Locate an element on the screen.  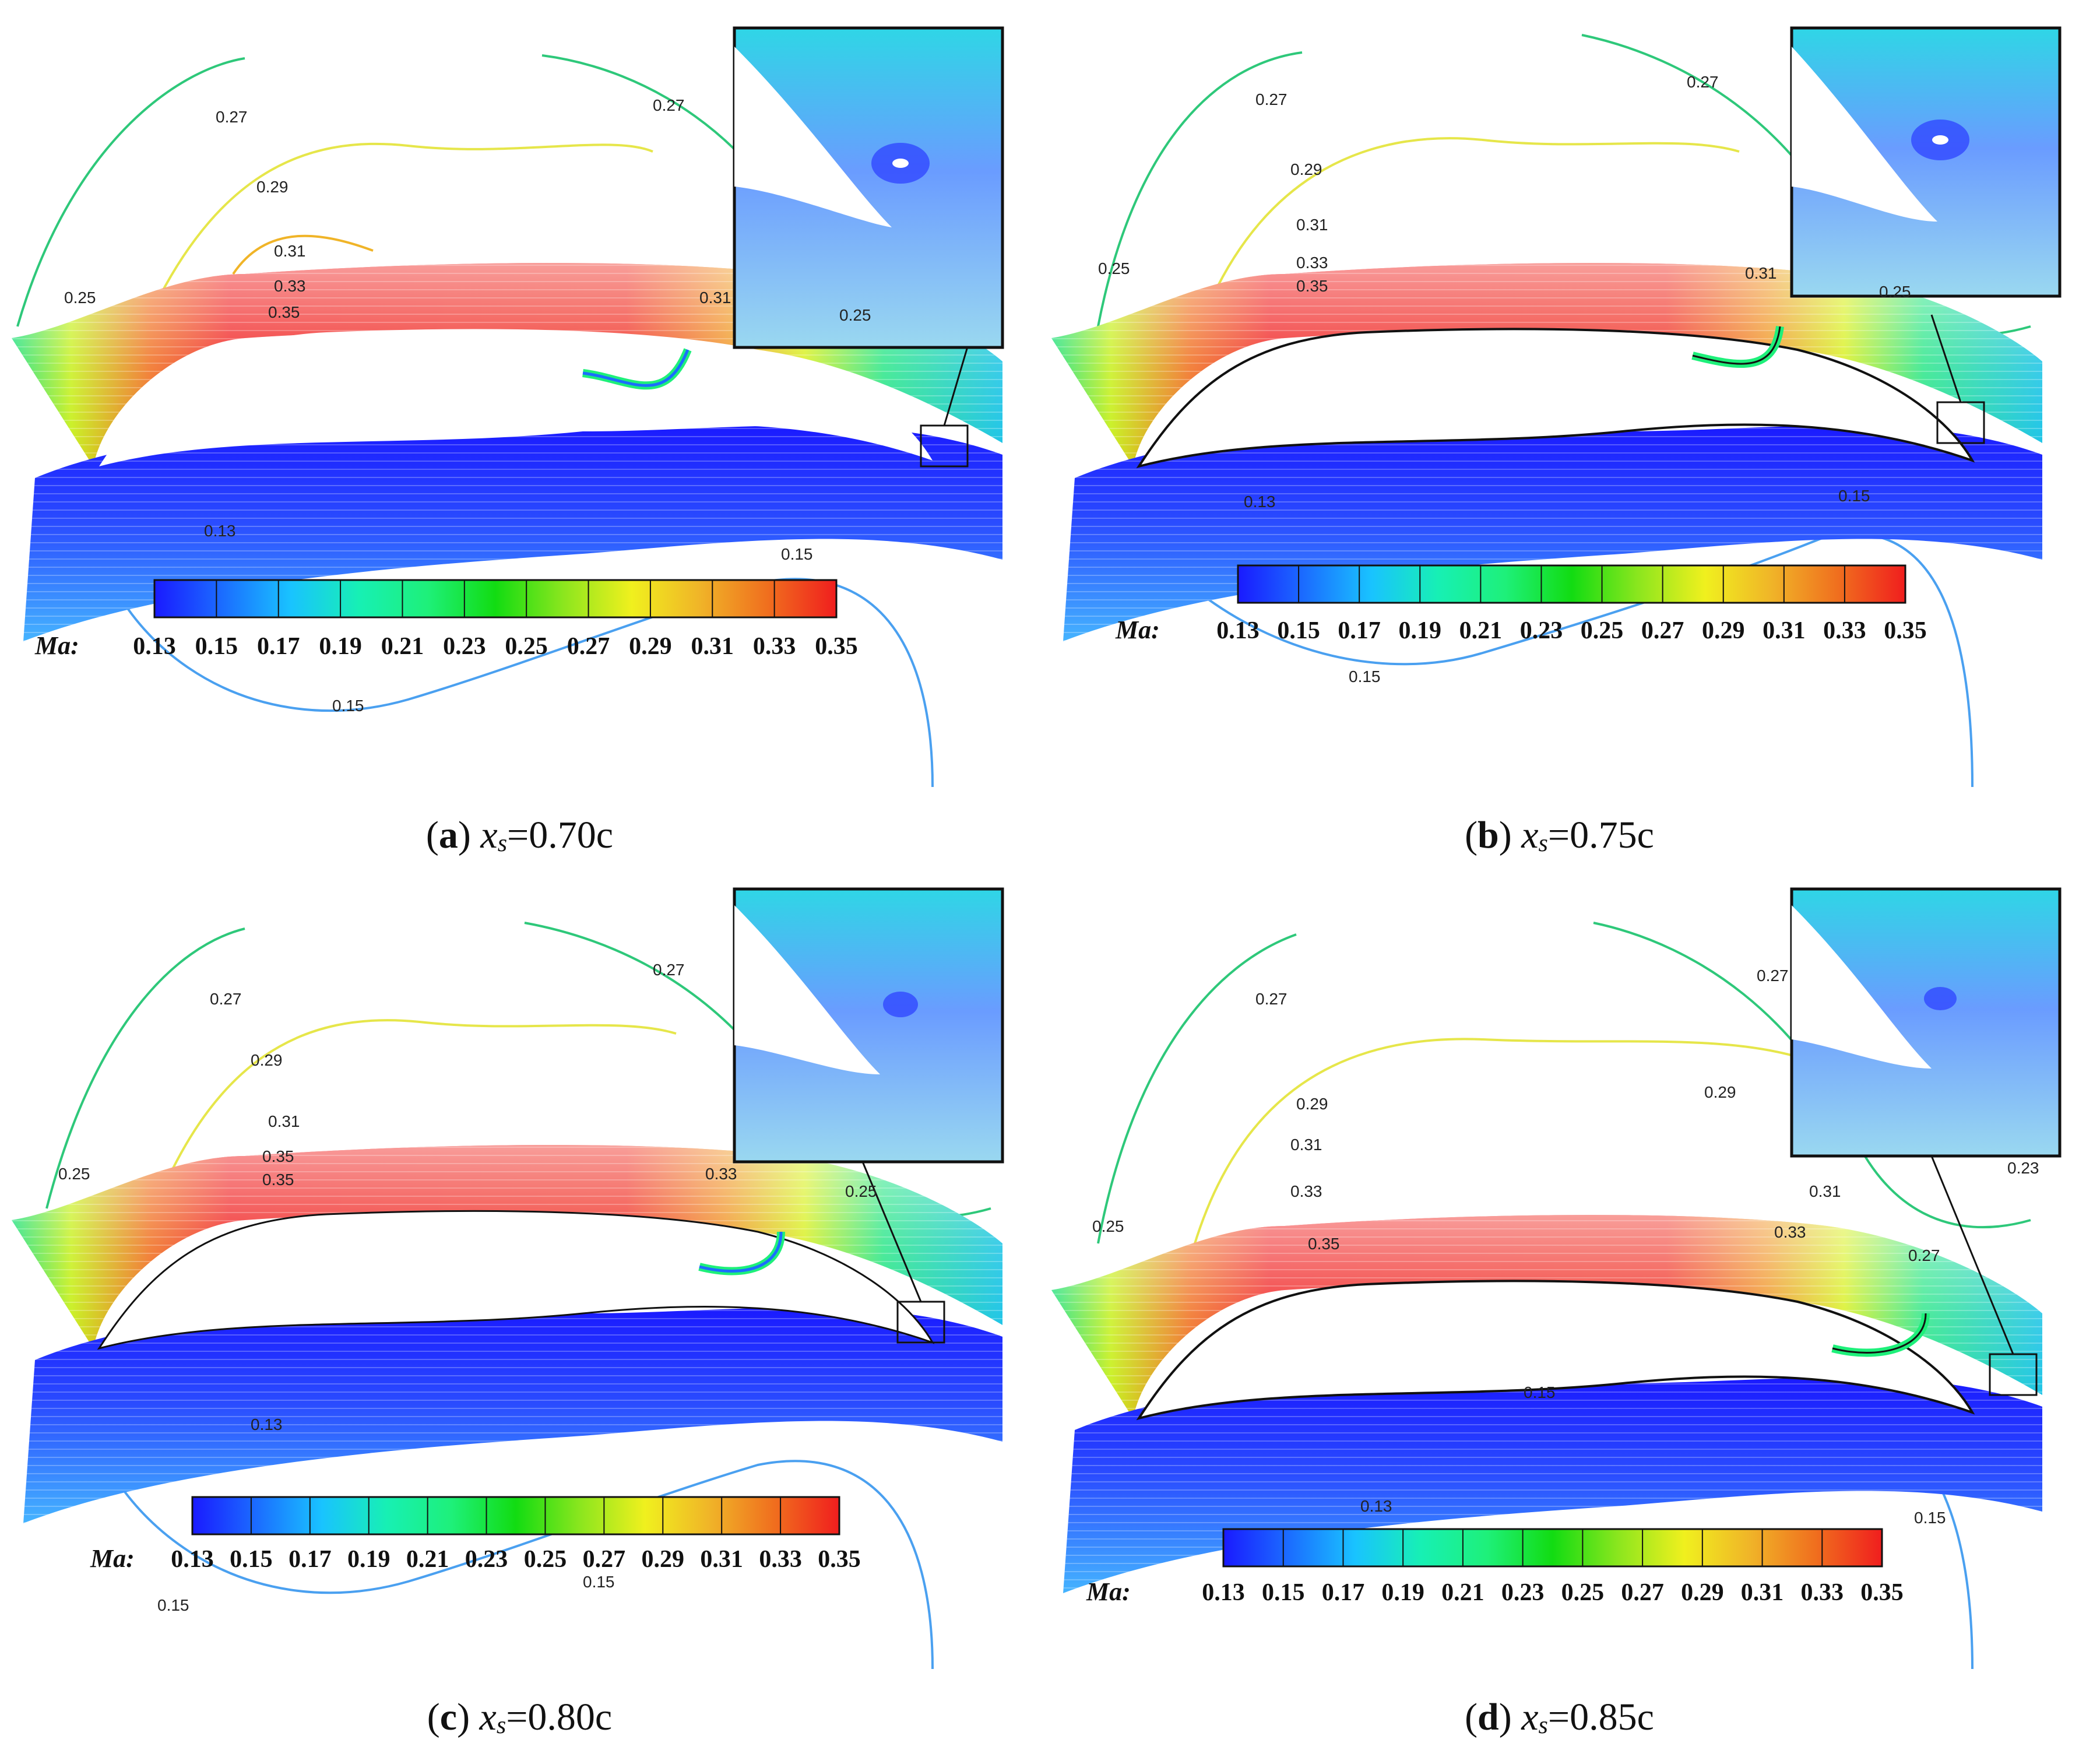
caption-c: (c) xs=0.80c is located at coordinates (520, 1718).